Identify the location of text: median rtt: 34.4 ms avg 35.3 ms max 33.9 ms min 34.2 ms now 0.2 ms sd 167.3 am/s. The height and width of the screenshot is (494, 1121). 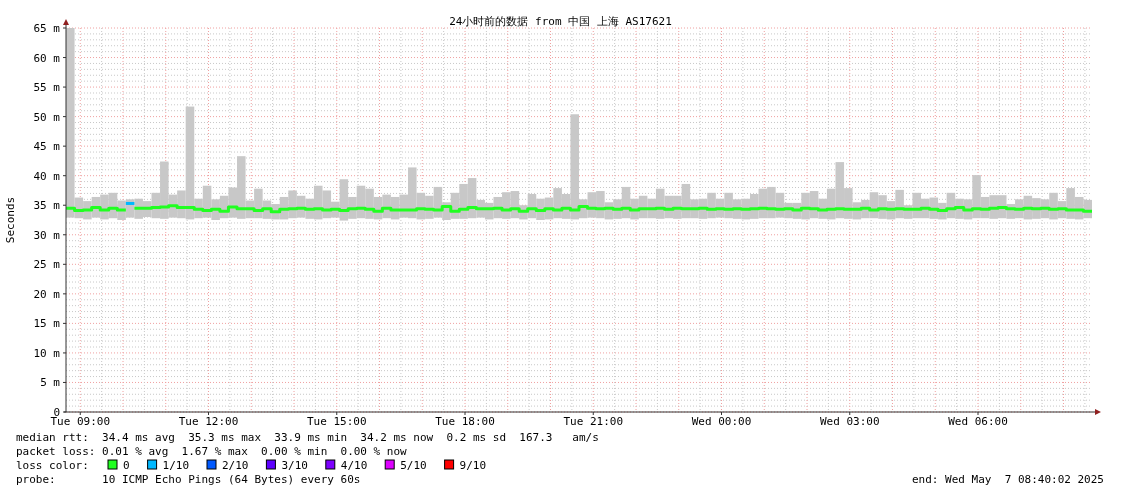
(307, 437).